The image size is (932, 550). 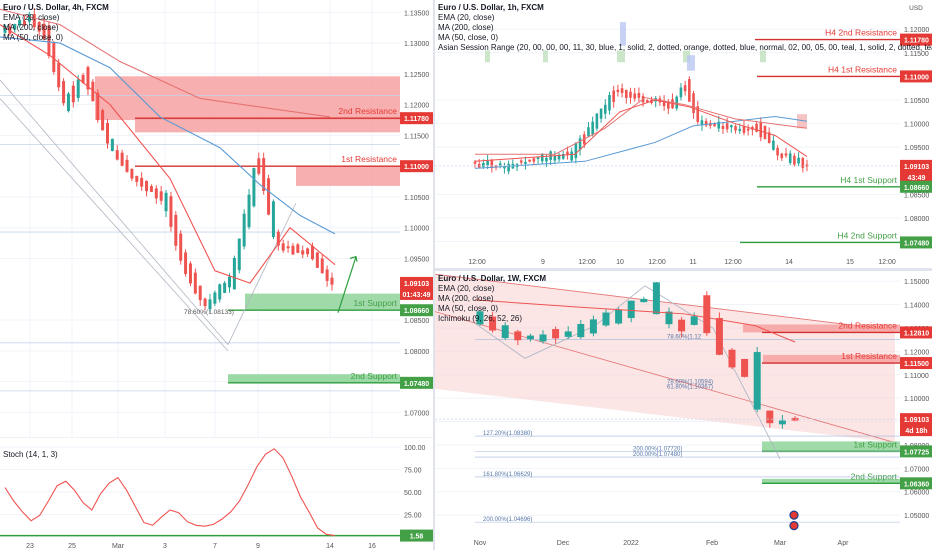 What do you see at coordinates (831, 446) in the screenshot?
I see `support-zone-1st` at bounding box center [831, 446].